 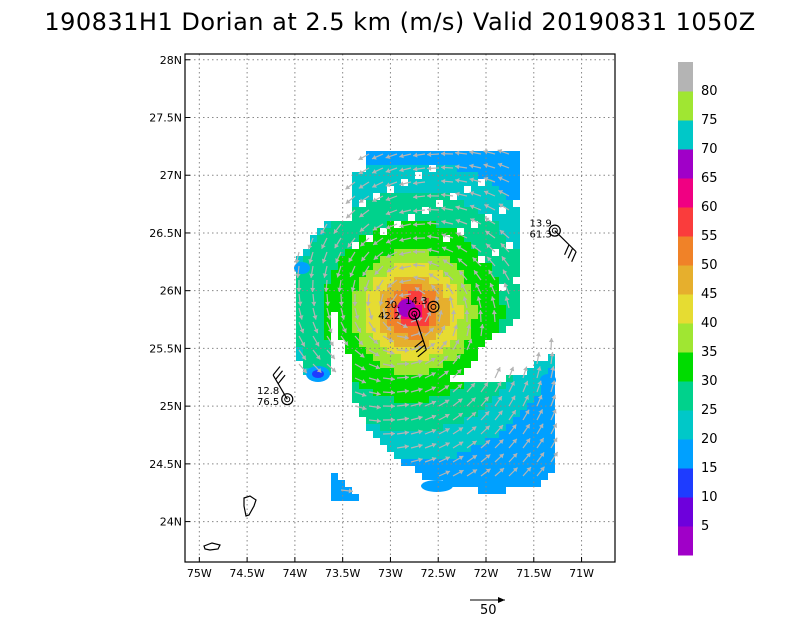 What do you see at coordinates (230, 523) in the screenshot?
I see `coastlines` at bounding box center [230, 523].